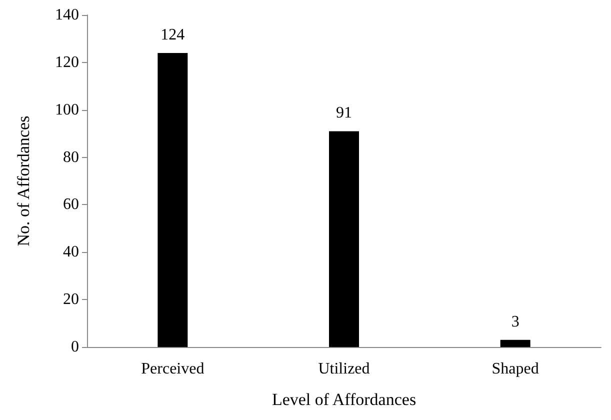 The image size is (611, 420). What do you see at coordinates (71, 157) in the screenshot?
I see `y-tick-label: 80` at bounding box center [71, 157].